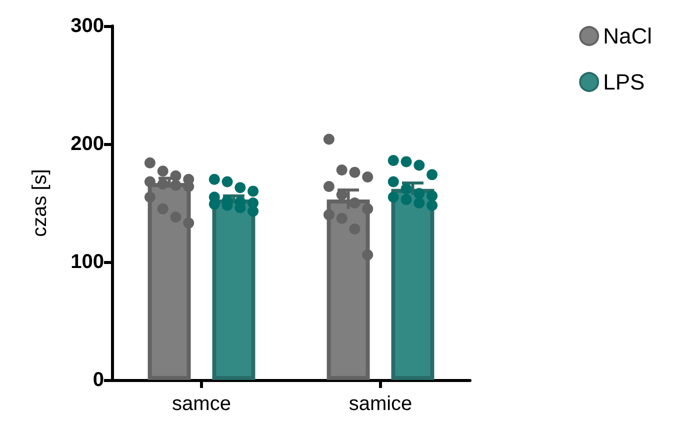 Image resolution: width=677 pixels, height=427 pixels. What do you see at coordinates (87, 26) in the screenshot?
I see `y-tick-label: 300` at bounding box center [87, 26].